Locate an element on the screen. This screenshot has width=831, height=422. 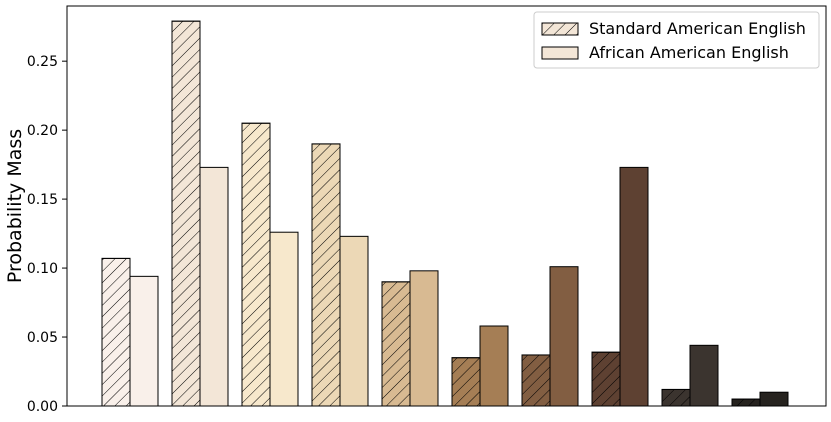
y-tick-label: 0.10 is located at coordinates (42, 269).